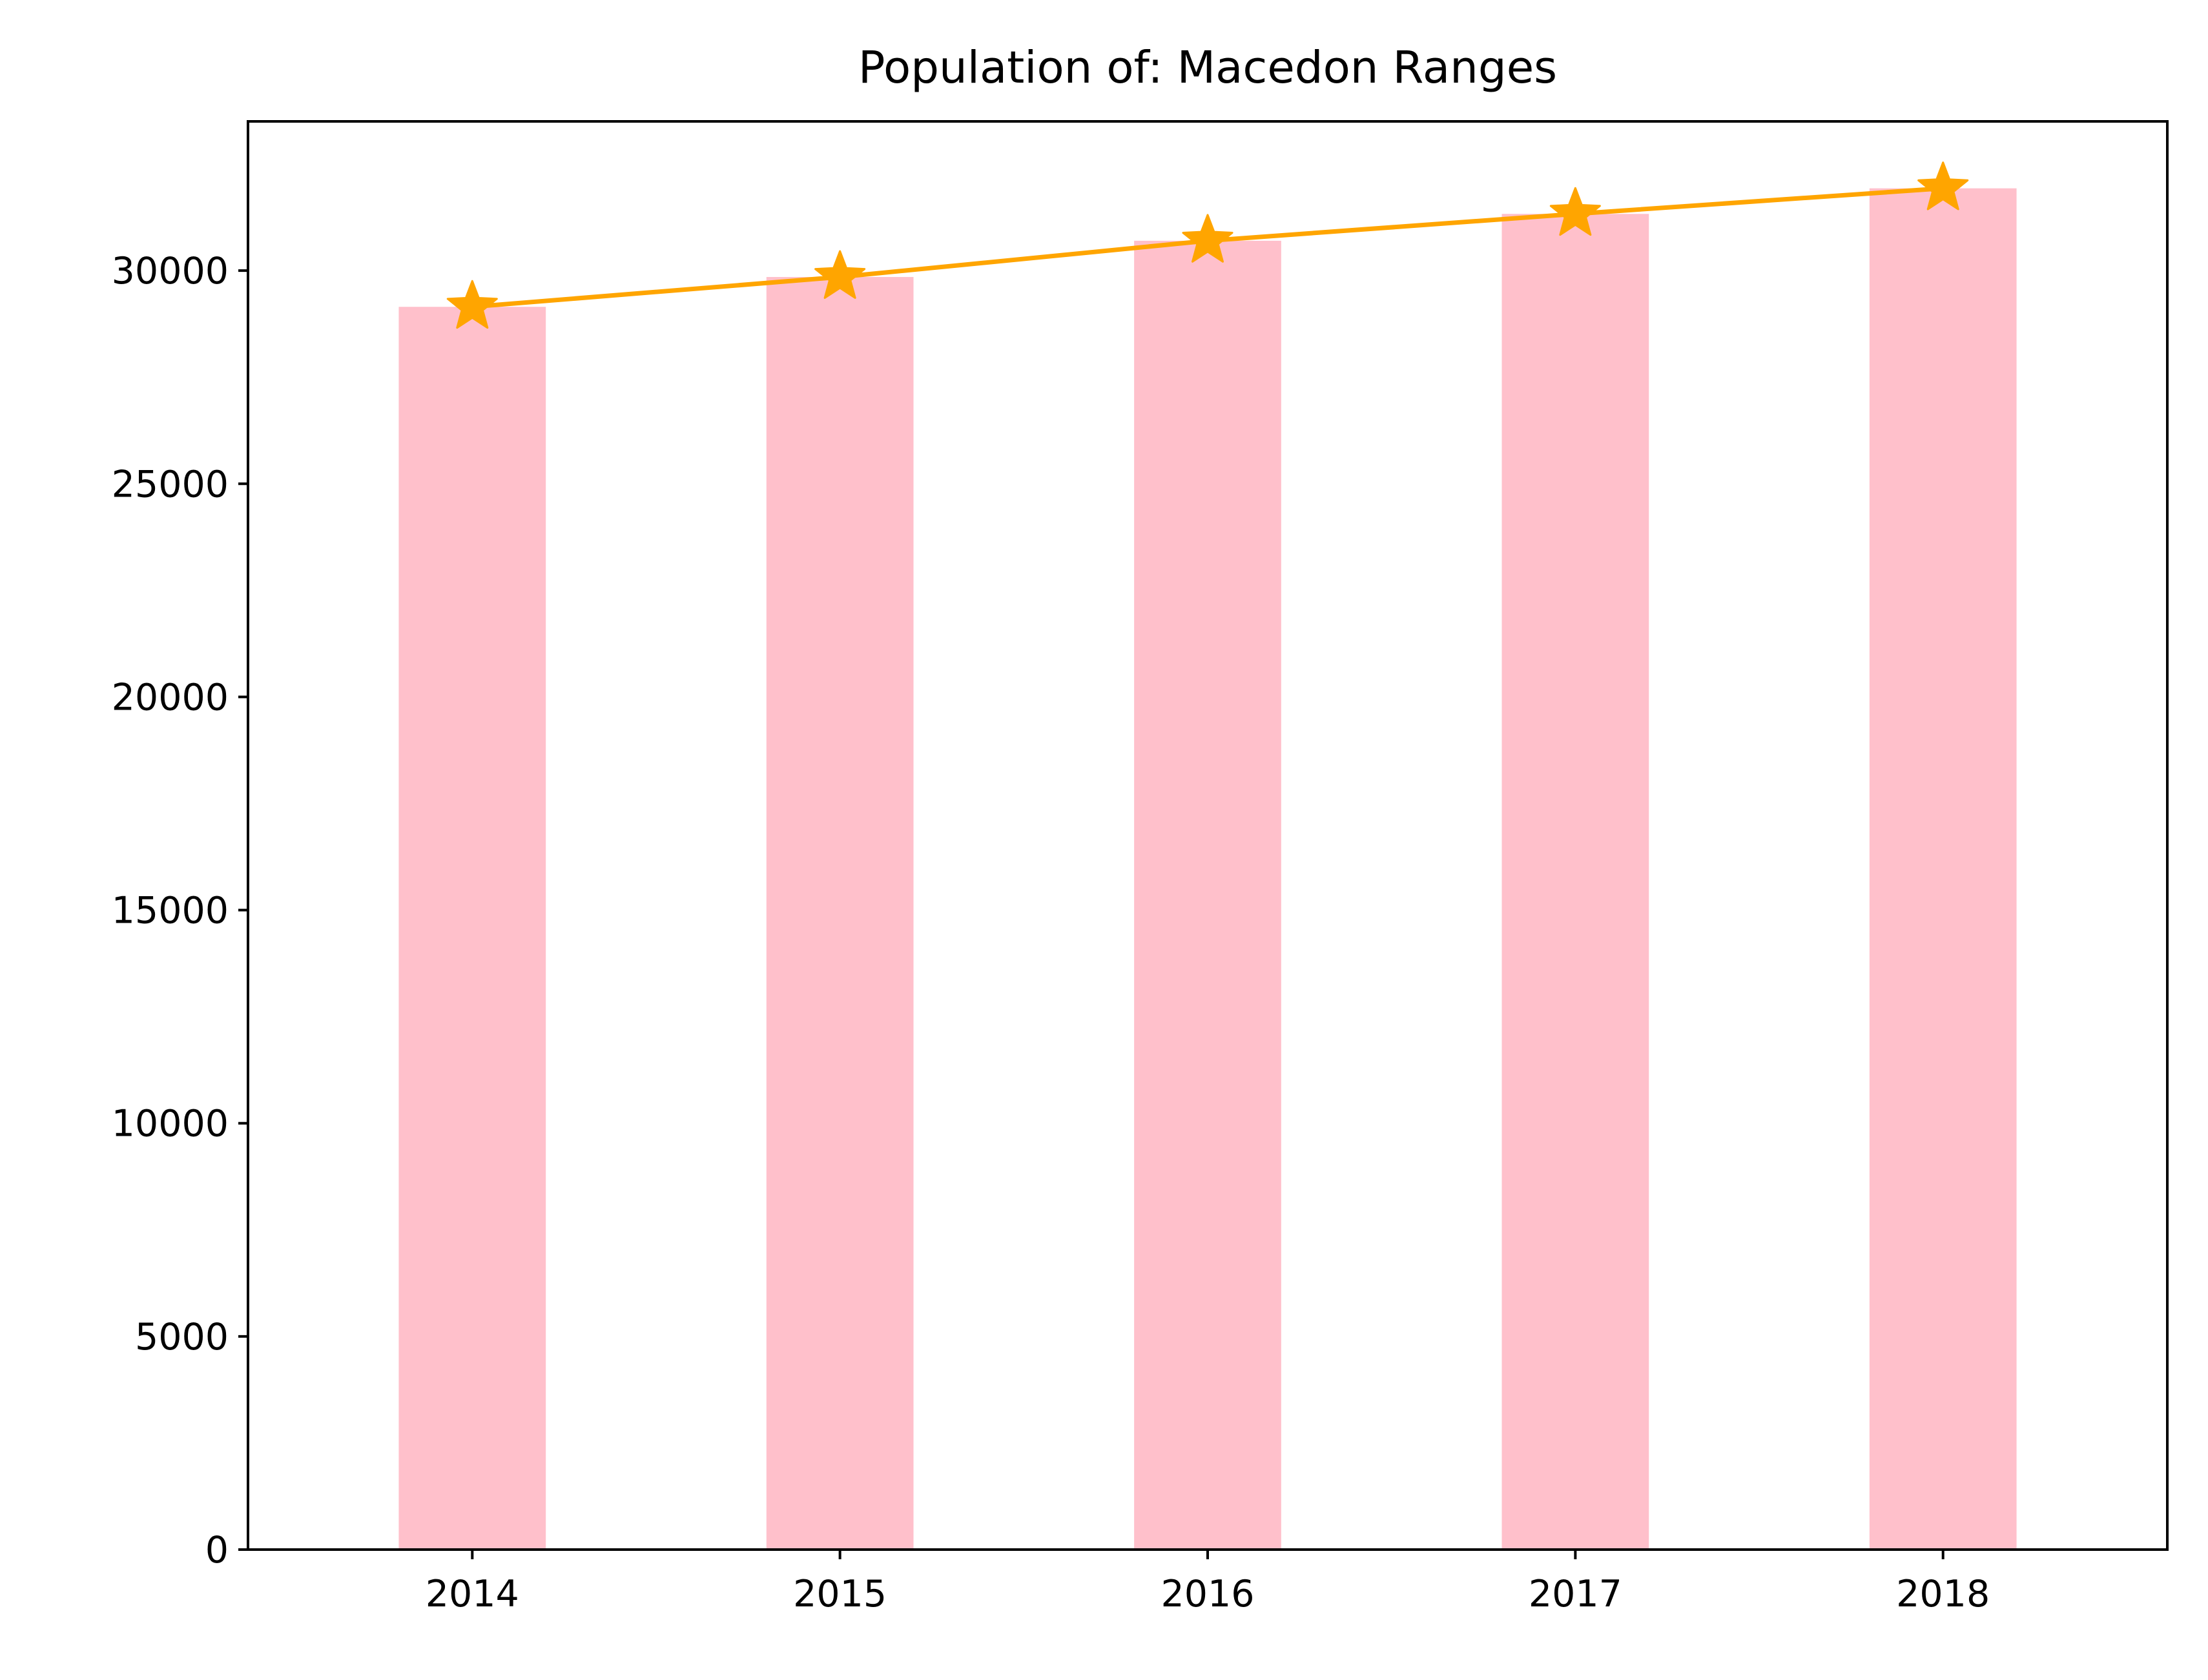 This screenshot has width=2208, height=1680. Describe the element at coordinates (1943, 185) in the screenshot. I see `star-marker-2018` at that location.